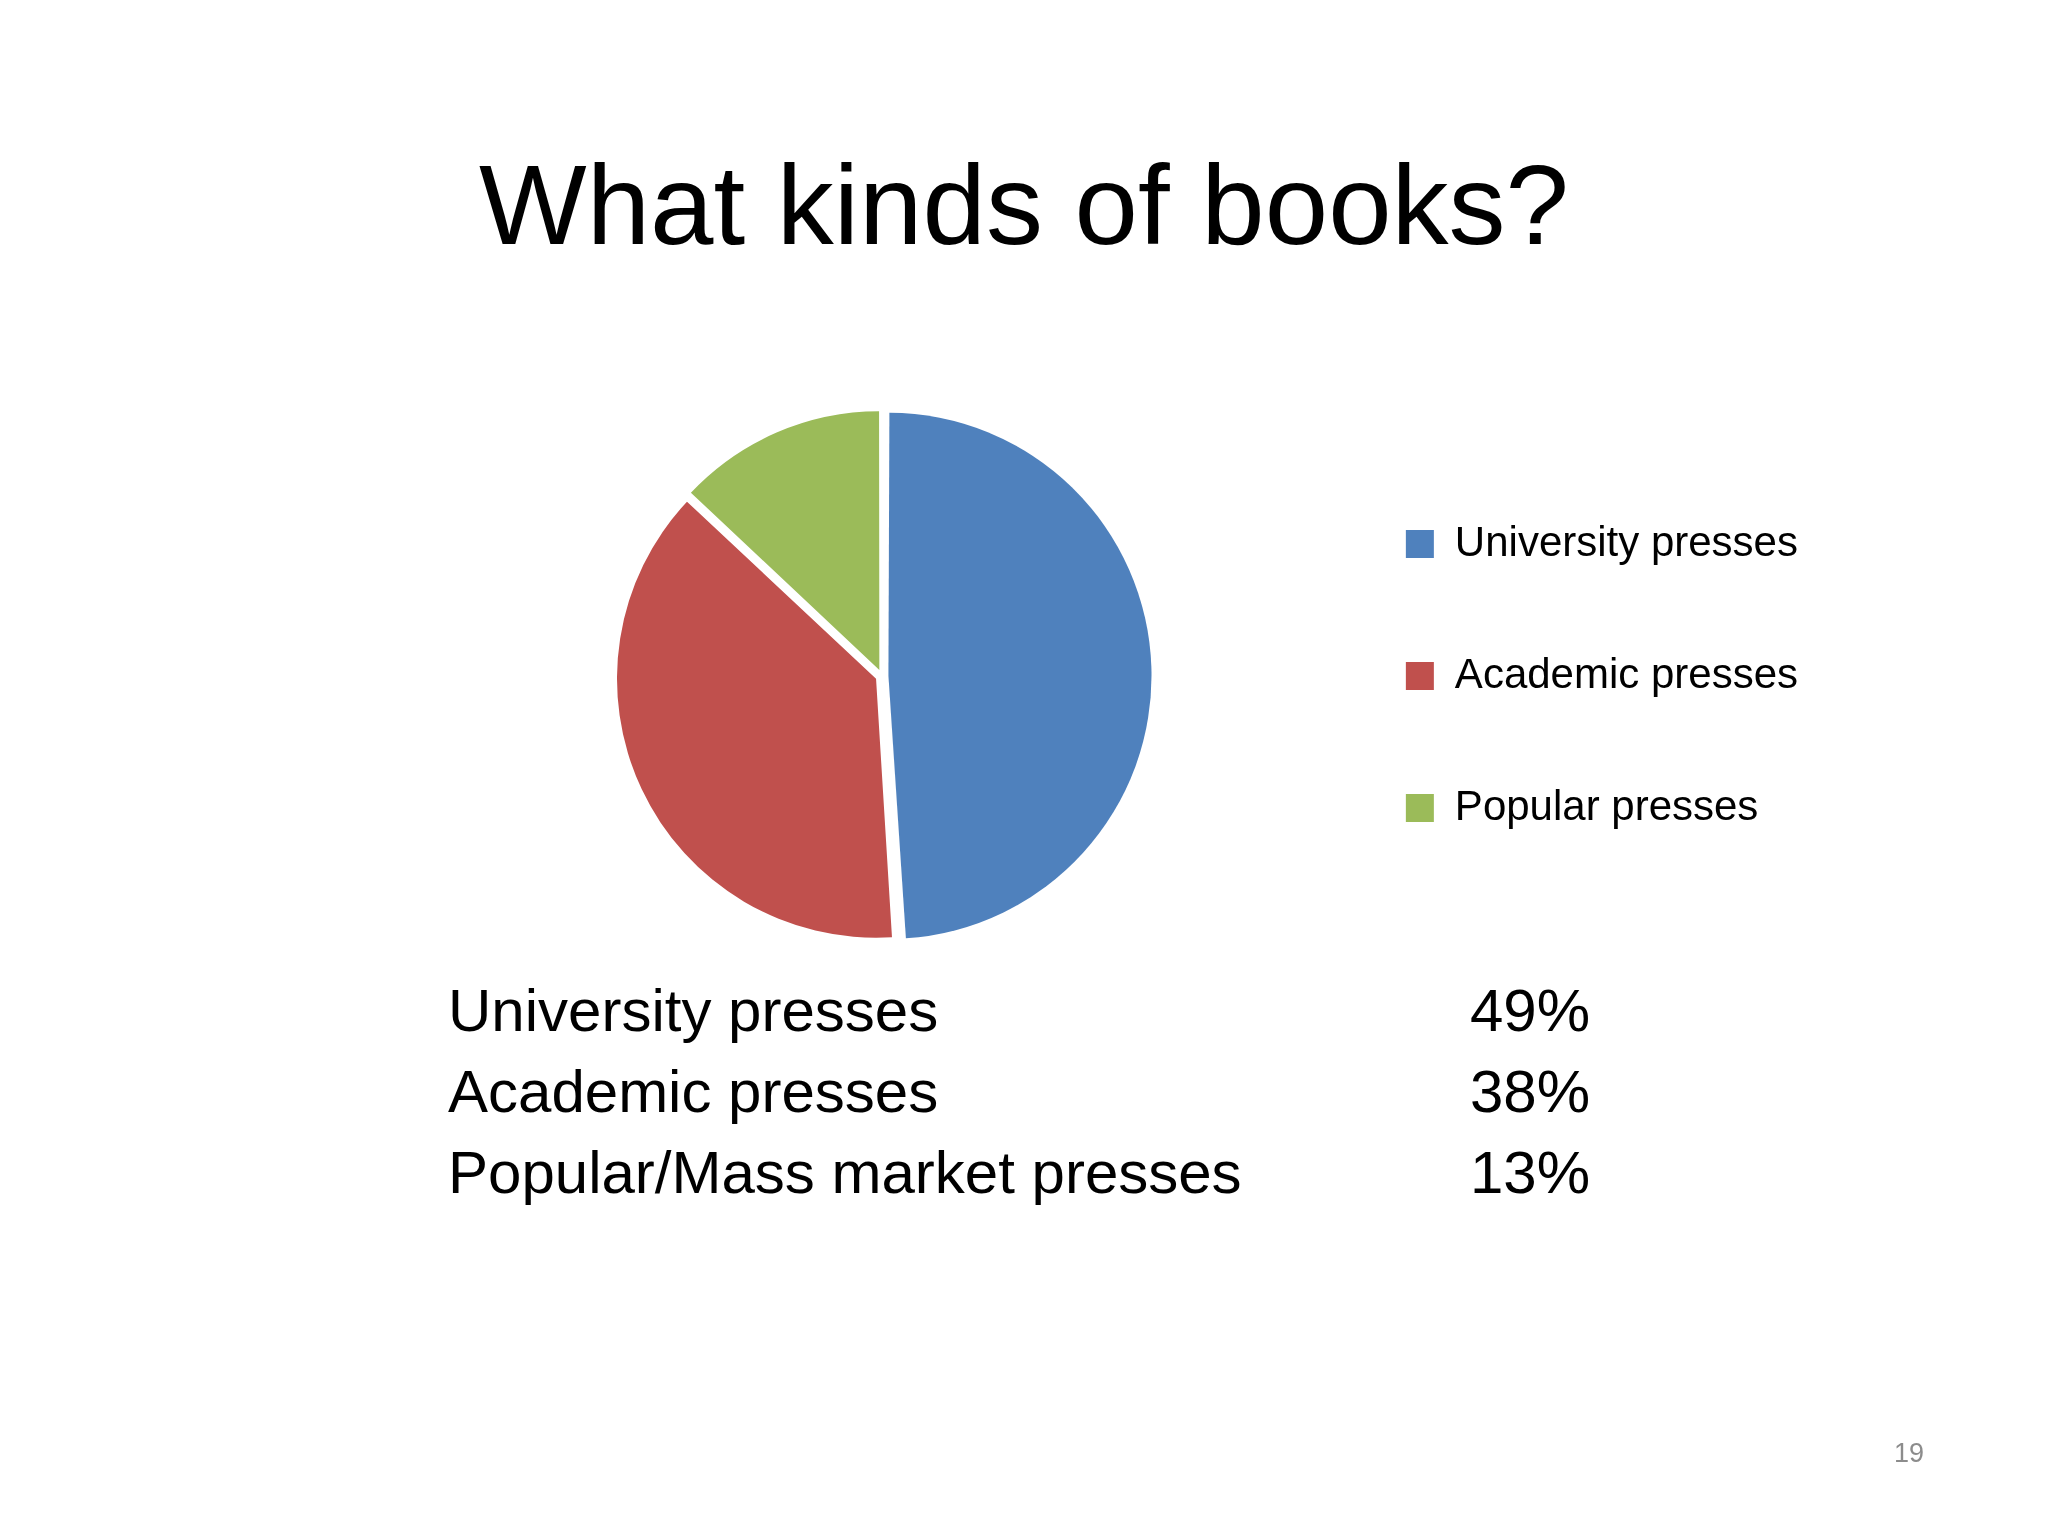 The width and height of the screenshot is (2048, 1536). Describe the element at coordinates (1908, 1453) in the screenshot. I see `text: 19` at that location.